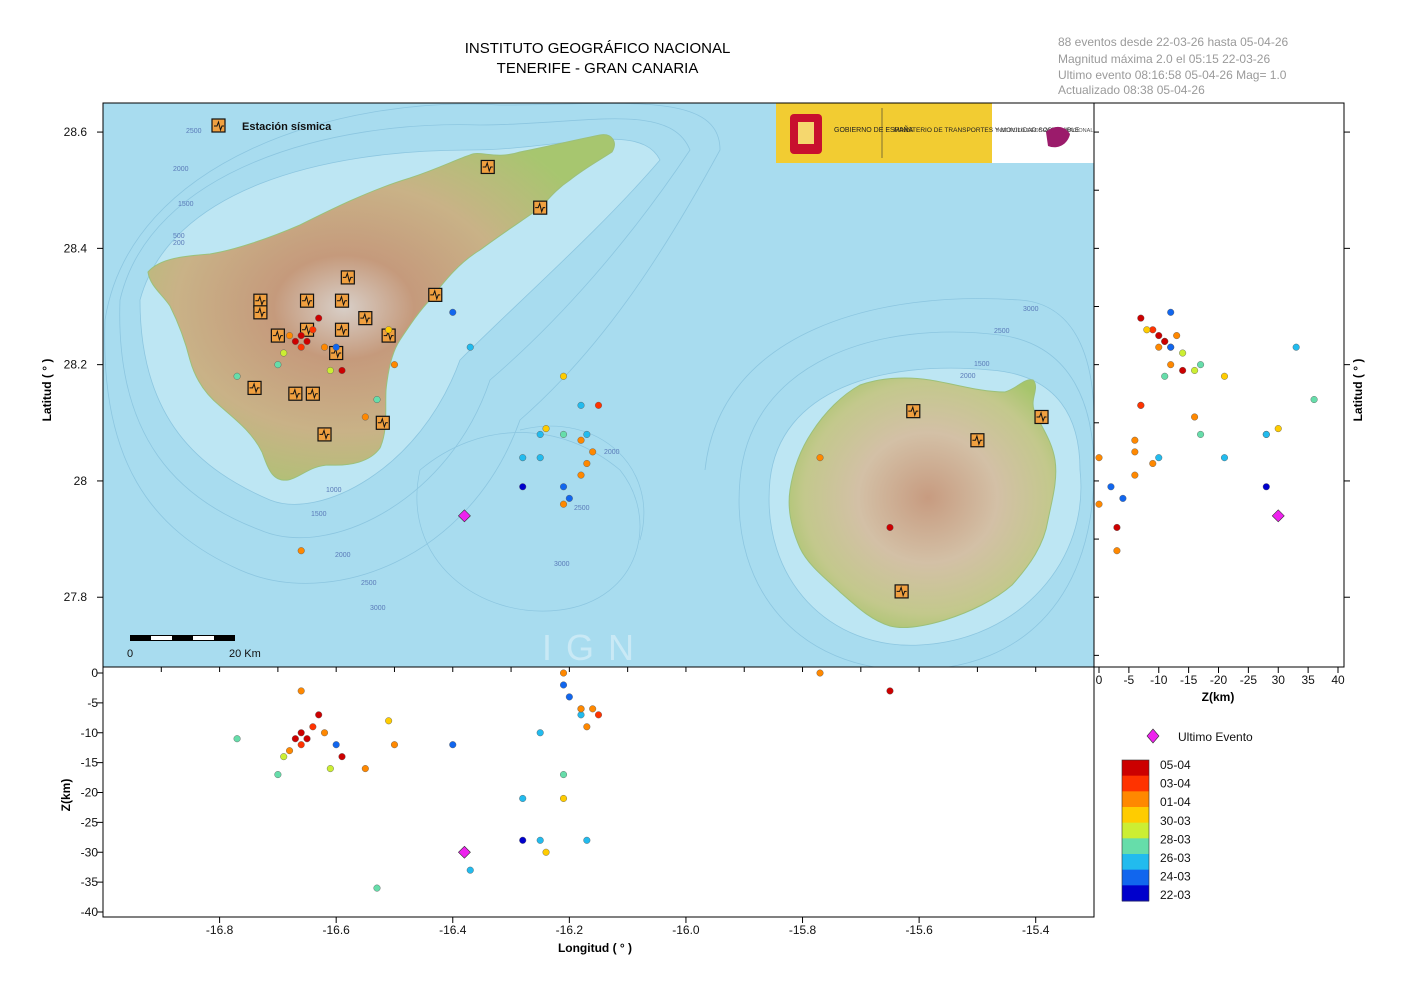 Image resolution: width=1401 pixels, height=1000 pixels. What do you see at coordinates (1036, 930) in the screenshot?
I see `lon-tick-label: -15.4` at bounding box center [1036, 930].